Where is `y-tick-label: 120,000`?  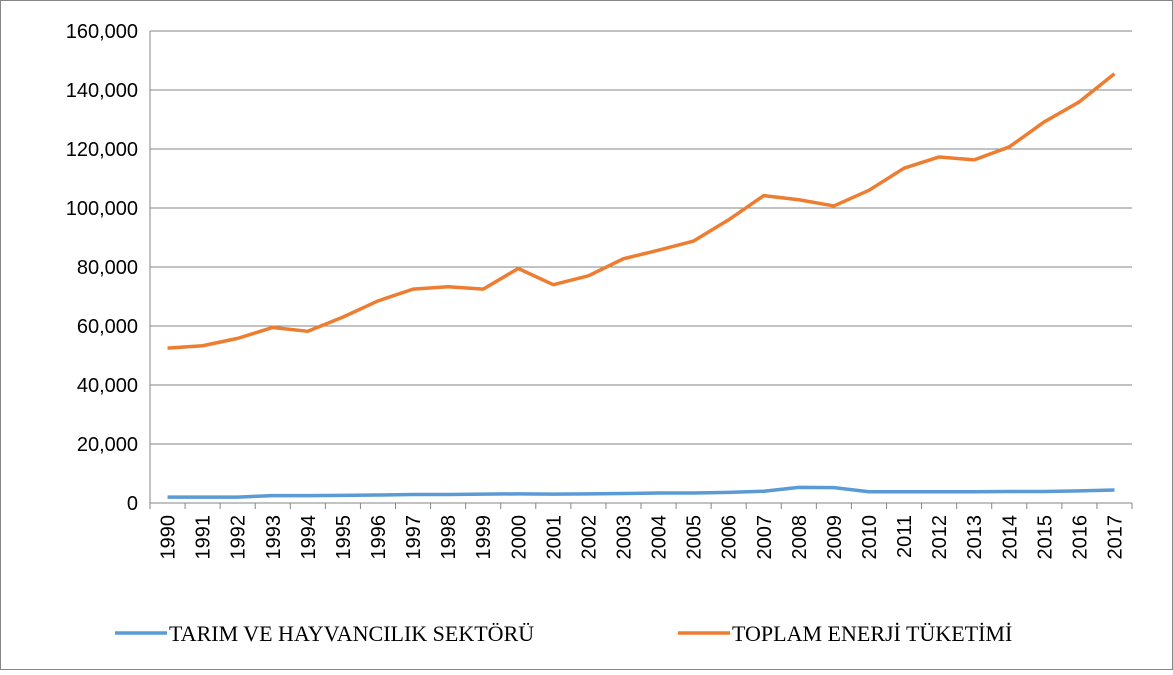 y-tick-label: 120,000 is located at coordinates (102, 150).